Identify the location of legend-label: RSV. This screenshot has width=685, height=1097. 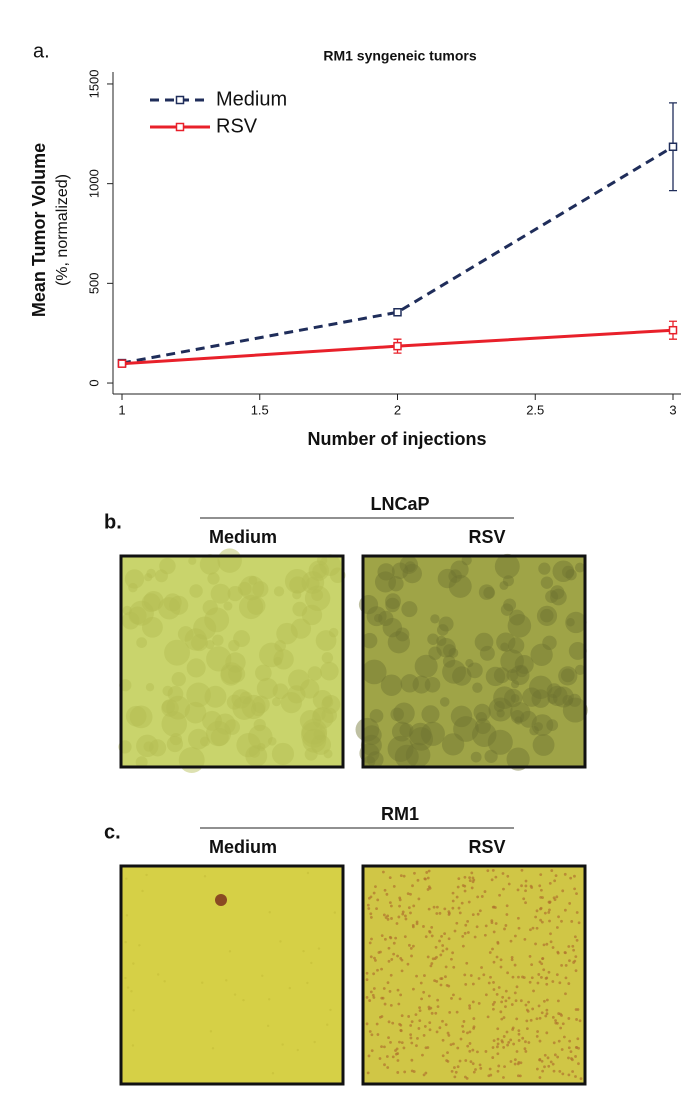
(237, 126).